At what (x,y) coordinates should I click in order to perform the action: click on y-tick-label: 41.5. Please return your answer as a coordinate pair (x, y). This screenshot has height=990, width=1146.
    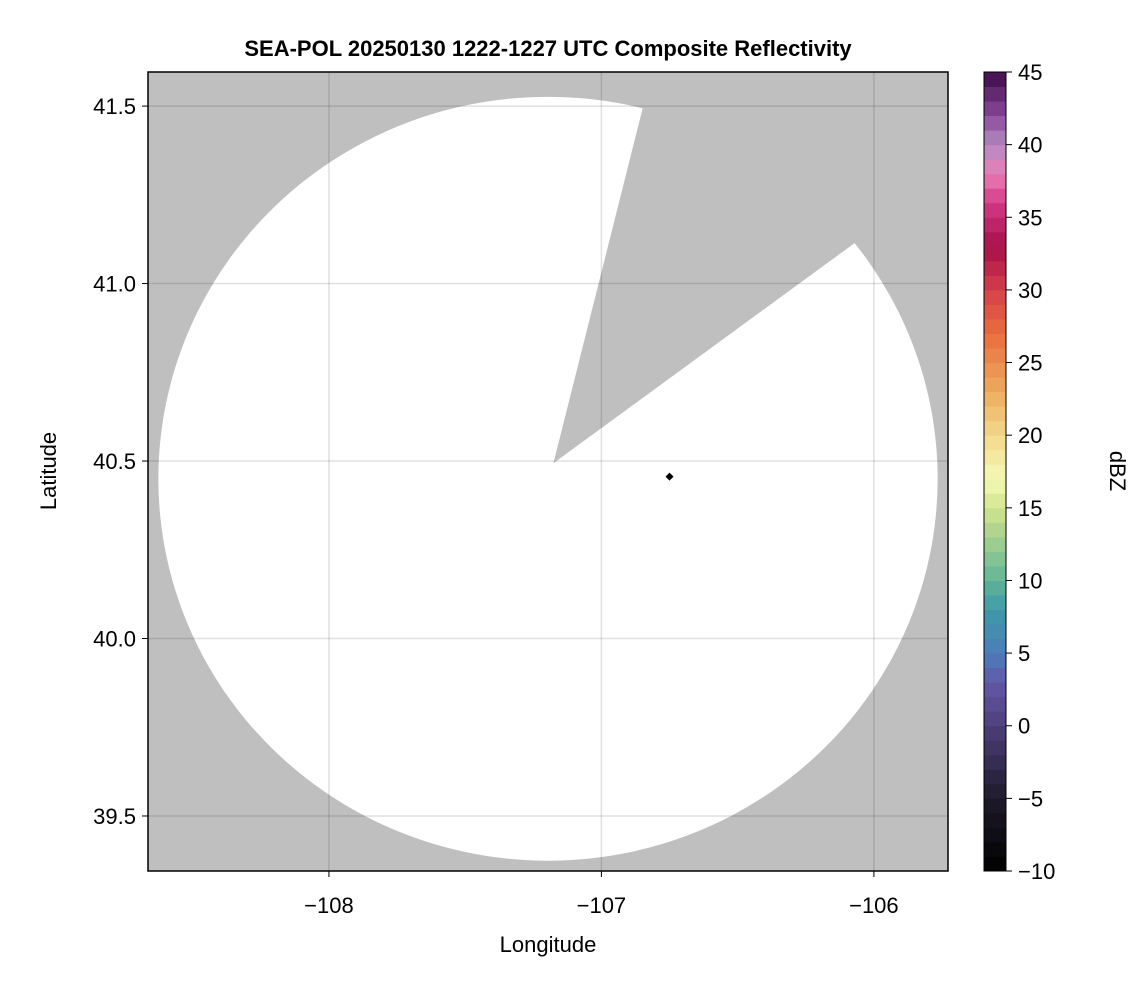
    Looking at the image, I should click on (114, 106).